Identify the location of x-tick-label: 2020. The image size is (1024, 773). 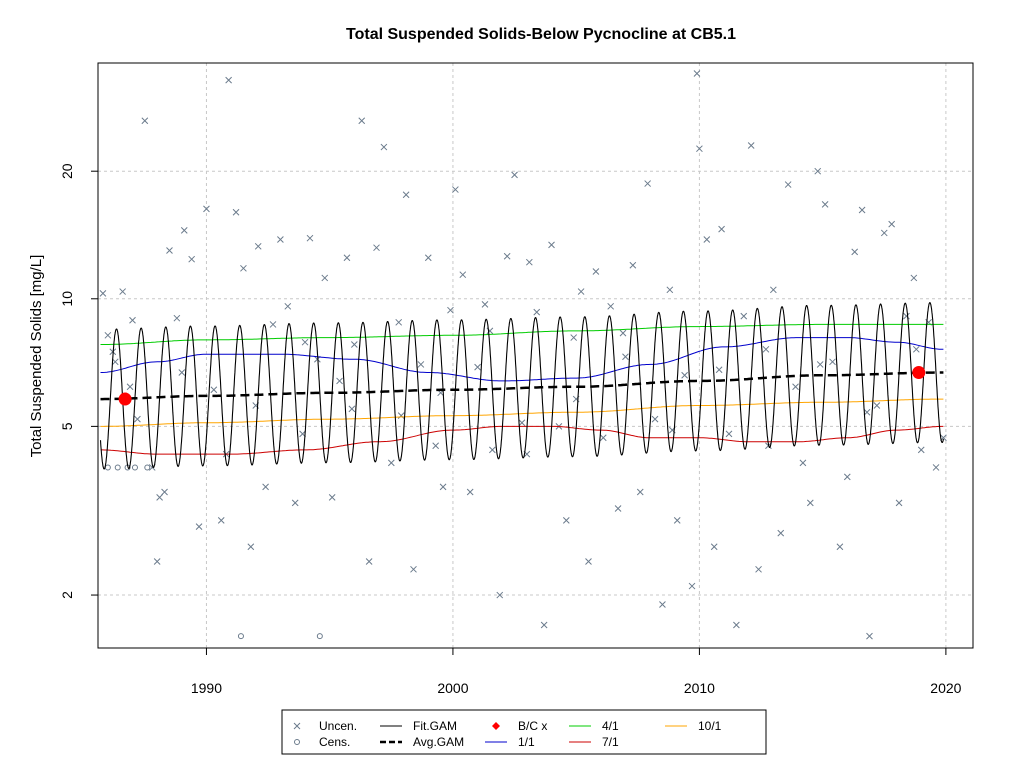
(945, 688).